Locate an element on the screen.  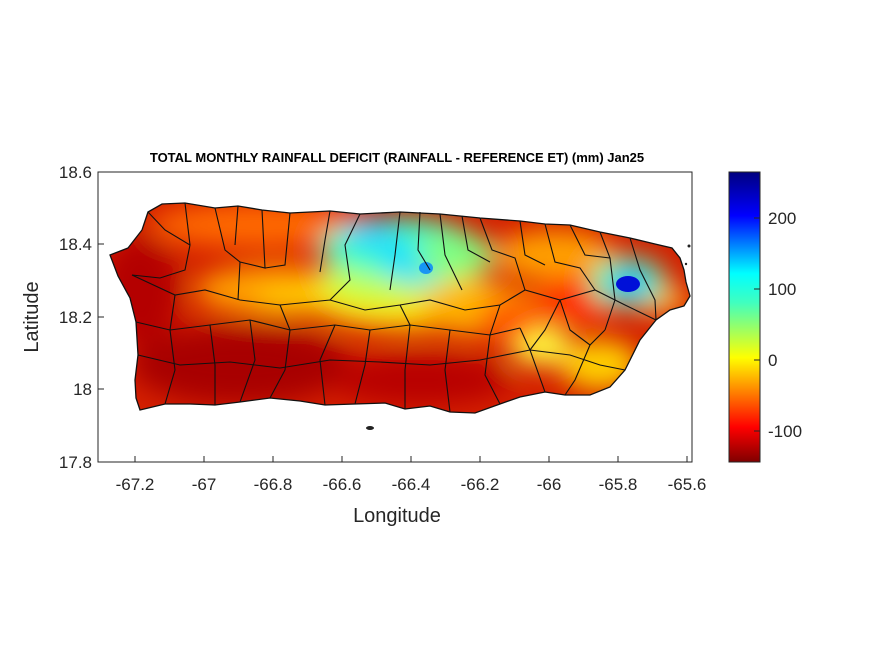
colorbar-gradient is located at coordinates (744, 317).